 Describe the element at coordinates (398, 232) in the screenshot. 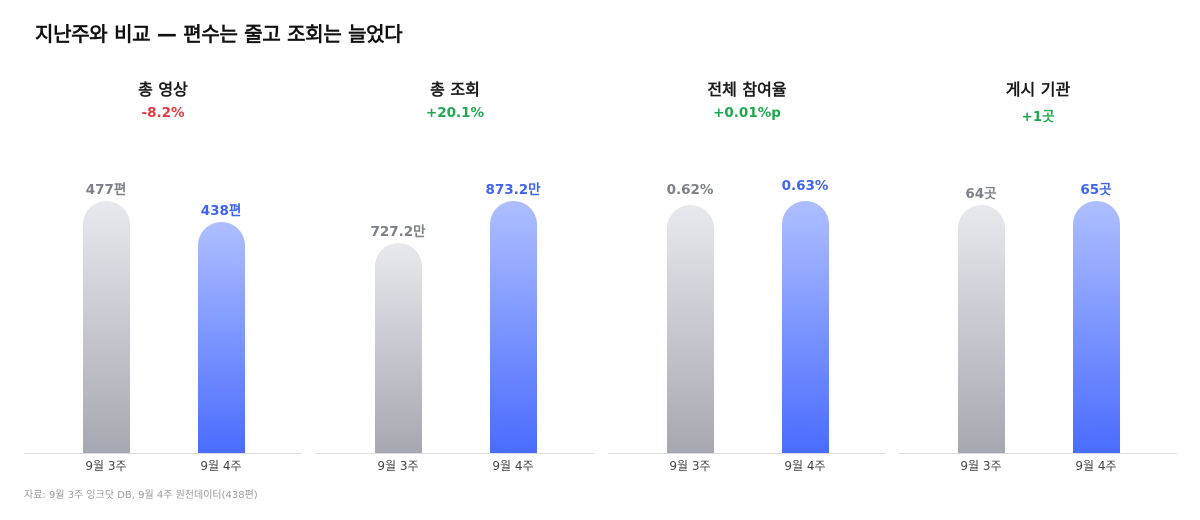

I see `value-label: 727.2만` at that location.